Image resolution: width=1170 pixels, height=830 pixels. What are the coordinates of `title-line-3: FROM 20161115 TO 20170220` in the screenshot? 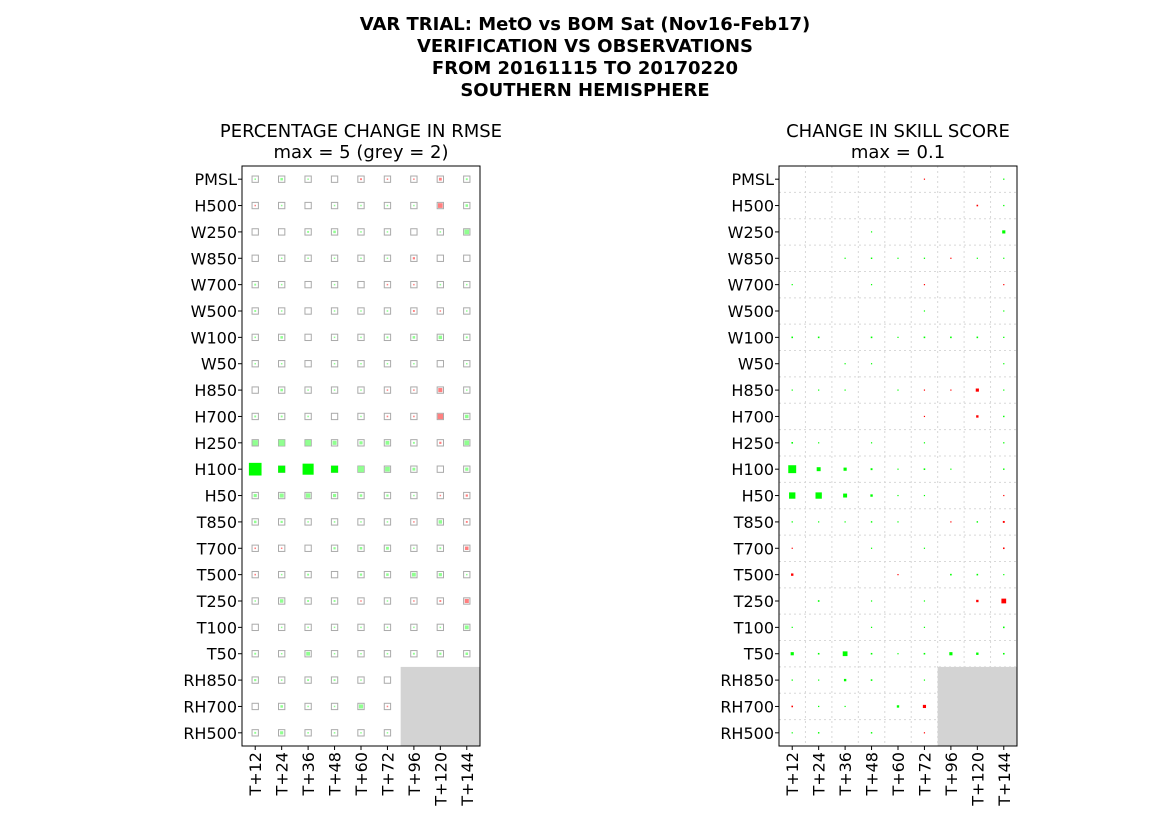 It's located at (585, 68).